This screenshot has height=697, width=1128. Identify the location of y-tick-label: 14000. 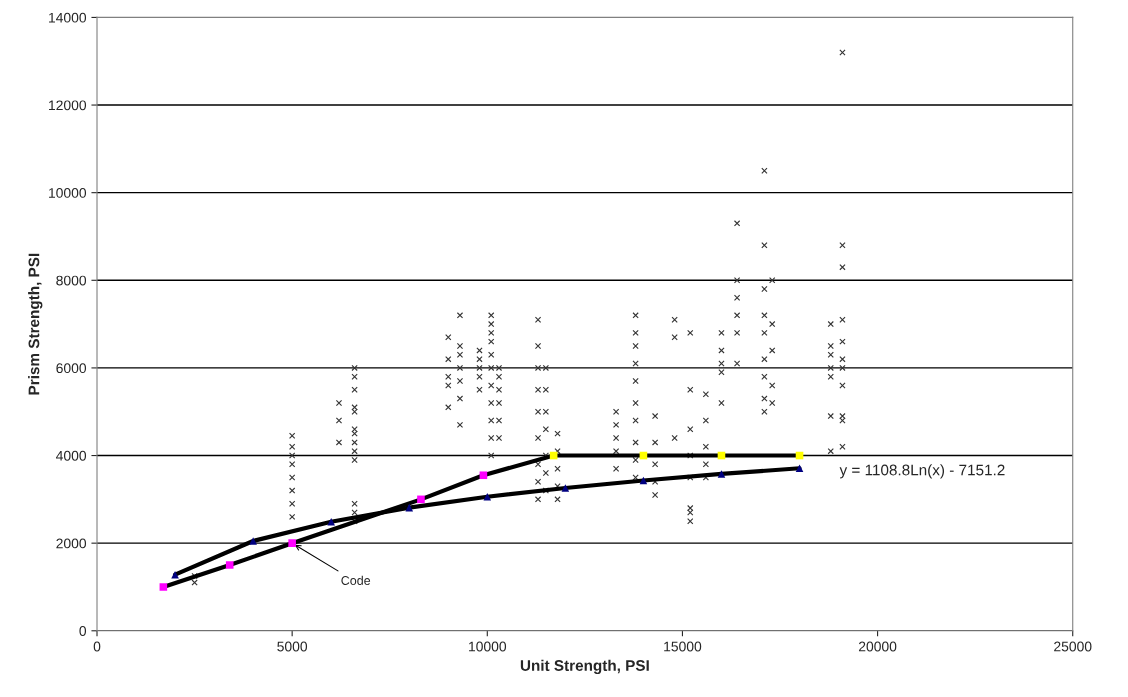
(68, 17).